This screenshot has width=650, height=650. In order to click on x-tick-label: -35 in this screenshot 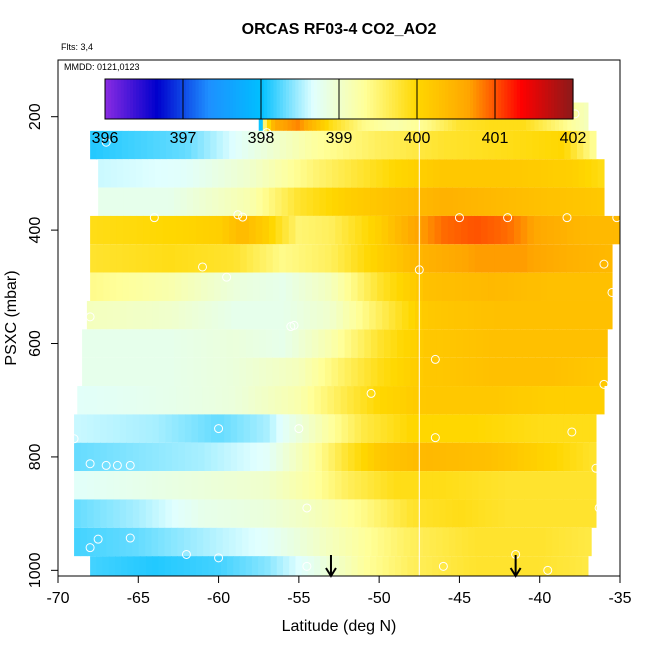, I will do `click(619, 598)`.